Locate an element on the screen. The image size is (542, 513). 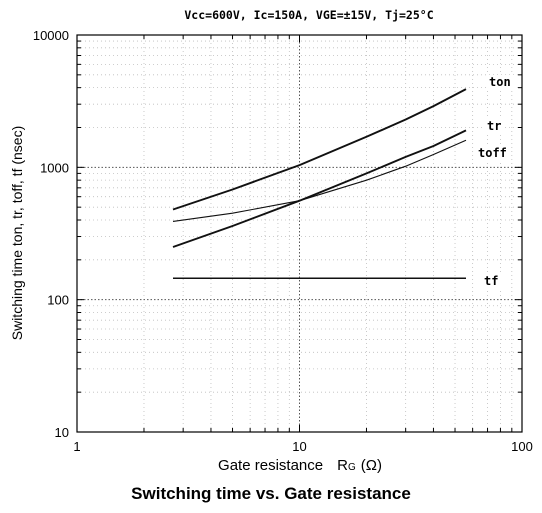
x-axis-unit: (Ω) is located at coordinates (371, 465).